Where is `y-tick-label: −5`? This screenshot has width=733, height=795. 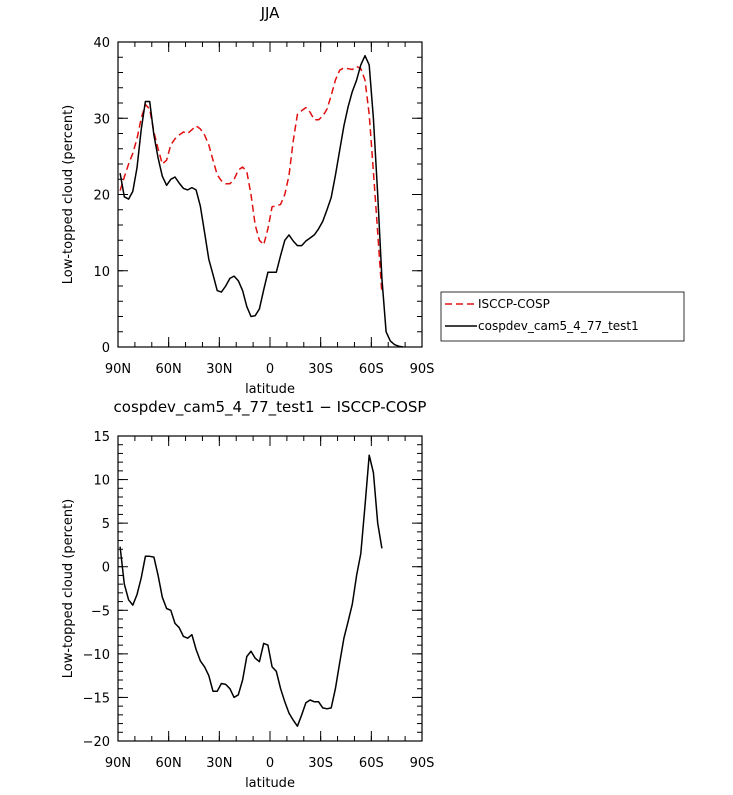
y-tick-label: −5 is located at coordinates (100, 611).